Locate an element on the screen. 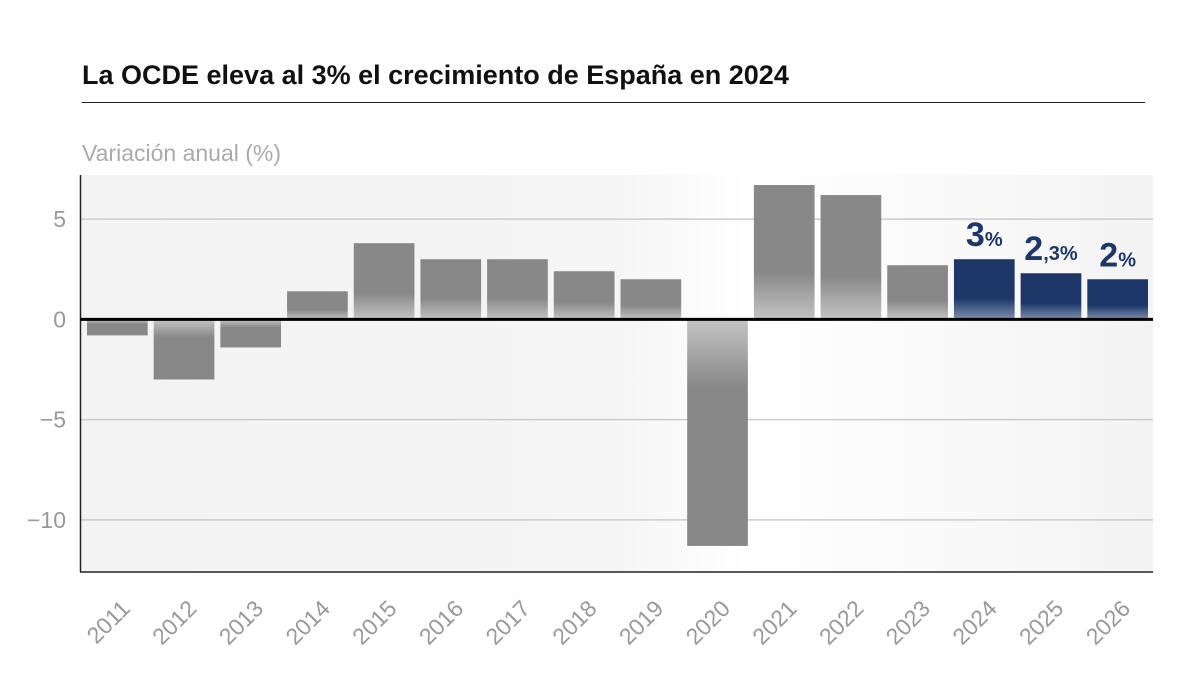 The image size is (1200, 675). bar-2019 is located at coordinates (651, 299).